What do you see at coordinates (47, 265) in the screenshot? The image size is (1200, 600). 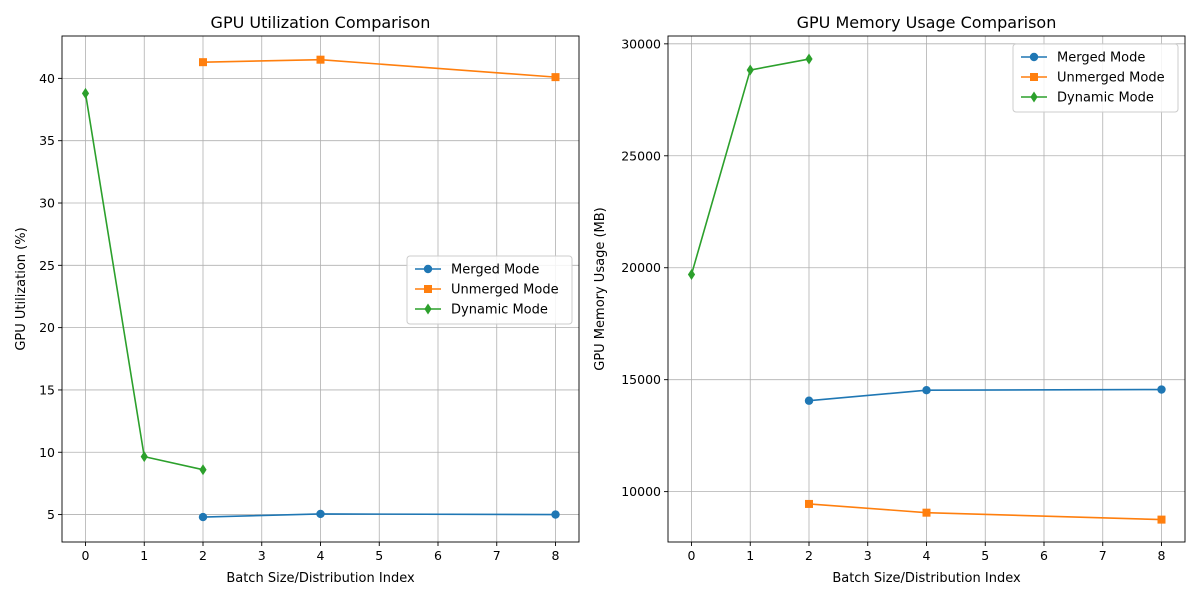 I see `y-tick-label: 25` at bounding box center [47, 265].